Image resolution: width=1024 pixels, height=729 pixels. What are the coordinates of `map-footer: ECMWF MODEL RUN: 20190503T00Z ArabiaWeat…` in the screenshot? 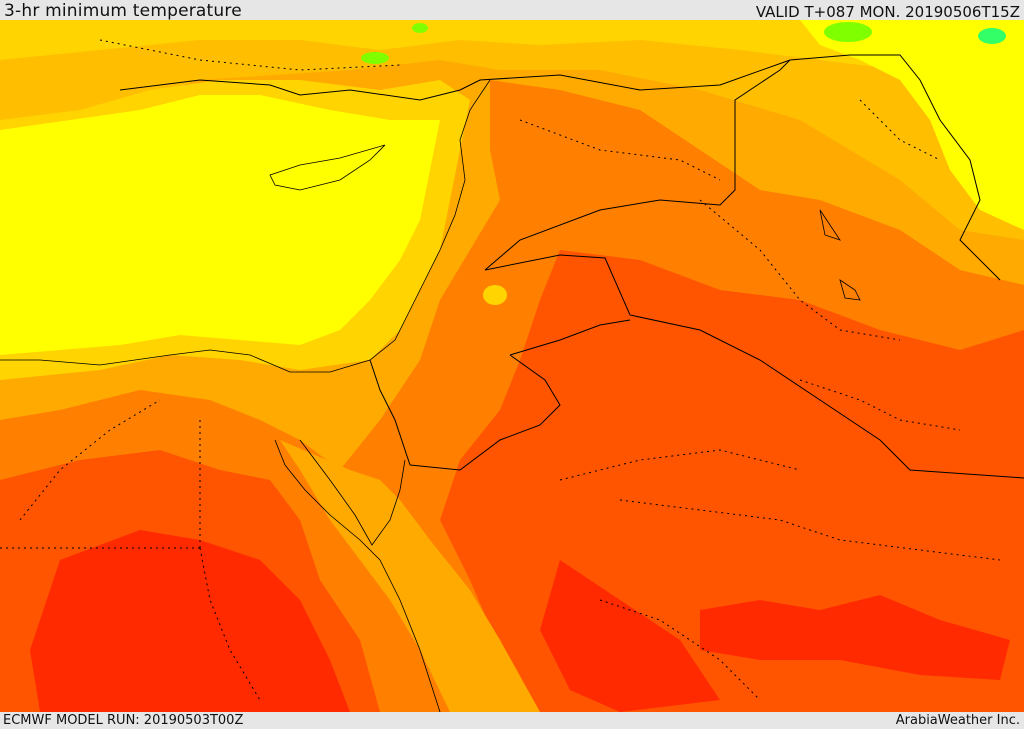 It's located at (512, 720).